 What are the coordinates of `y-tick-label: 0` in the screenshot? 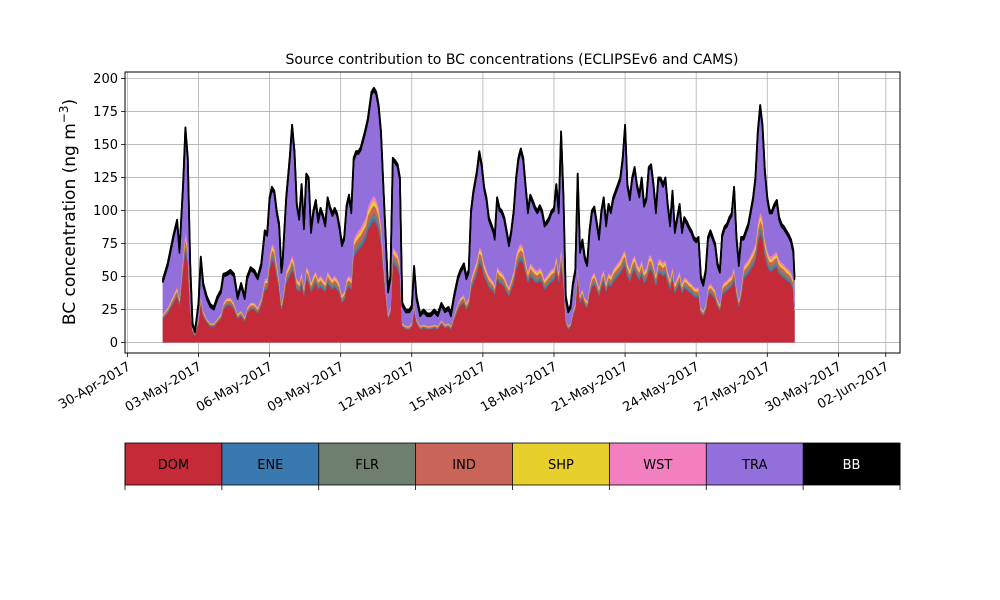 It's located at (114, 343).